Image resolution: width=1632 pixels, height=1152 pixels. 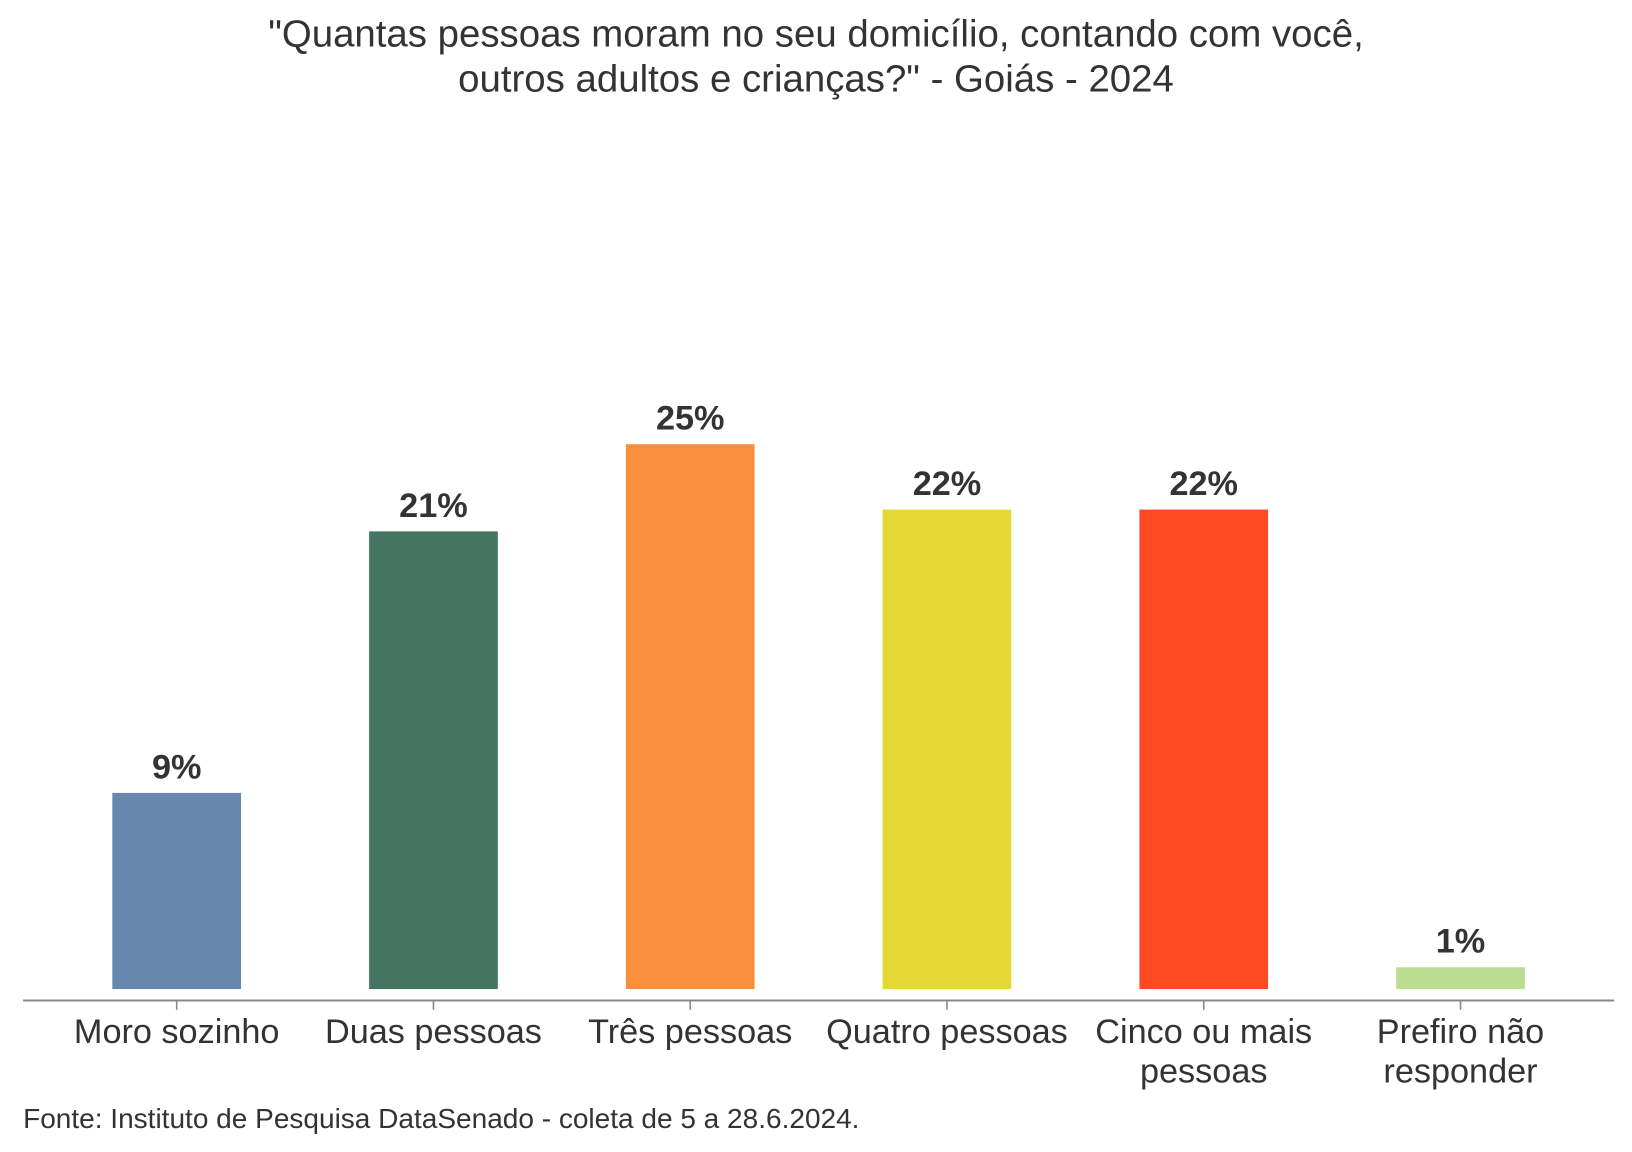 What do you see at coordinates (690, 419) in the screenshot?
I see `data-label: 25%` at bounding box center [690, 419].